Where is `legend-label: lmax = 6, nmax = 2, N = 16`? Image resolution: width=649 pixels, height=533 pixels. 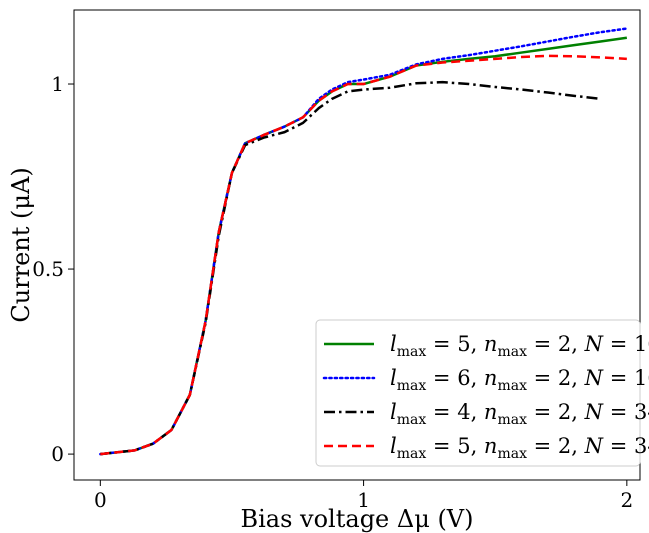 legend-label: lmax = 6, nmax = 2, N = 16 is located at coordinates (519, 380).